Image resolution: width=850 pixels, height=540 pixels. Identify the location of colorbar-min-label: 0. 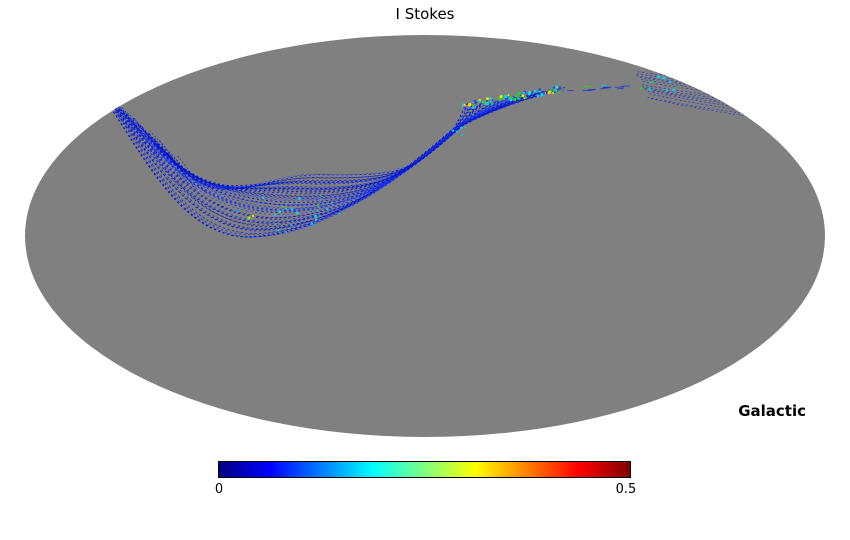
(219, 489).